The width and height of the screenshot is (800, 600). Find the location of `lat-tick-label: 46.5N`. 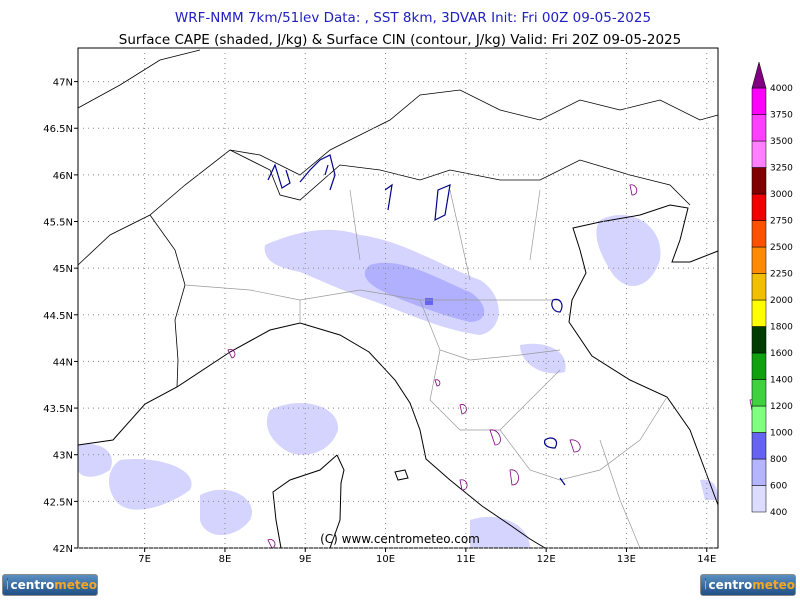

lat-tick-label: 46.5N is located at coordinates (58, 129).